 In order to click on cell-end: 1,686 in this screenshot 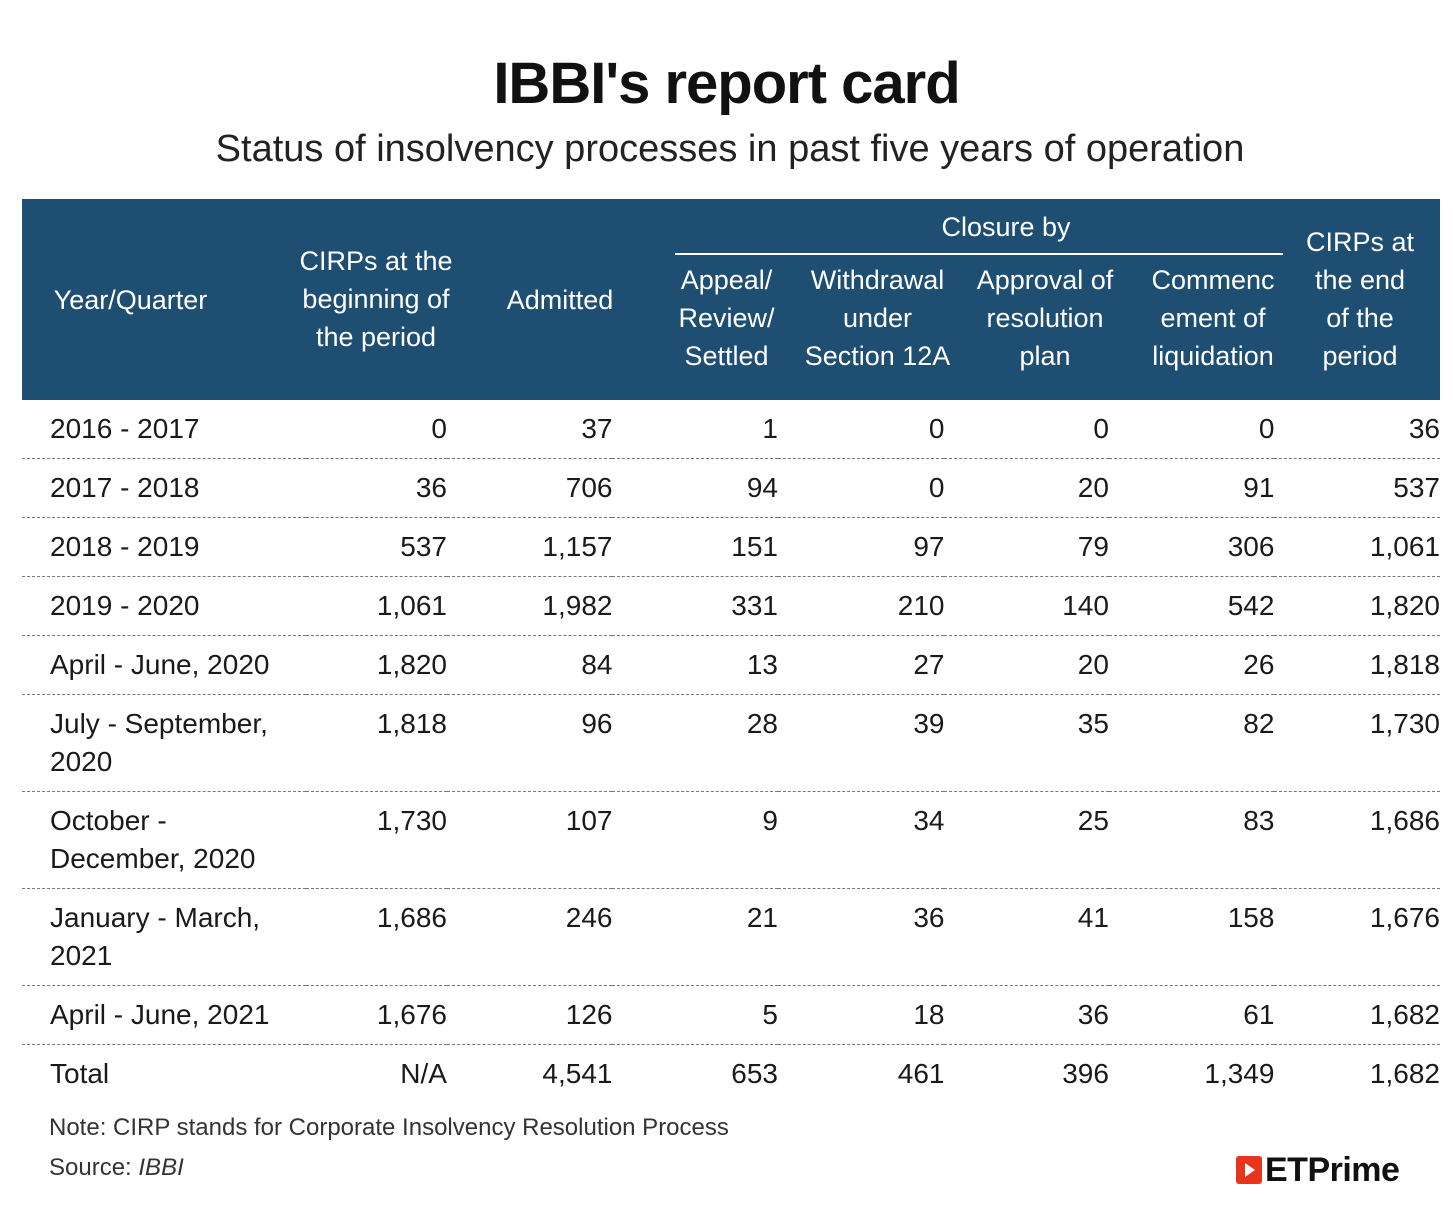, I will do `click(1357, 840)`.